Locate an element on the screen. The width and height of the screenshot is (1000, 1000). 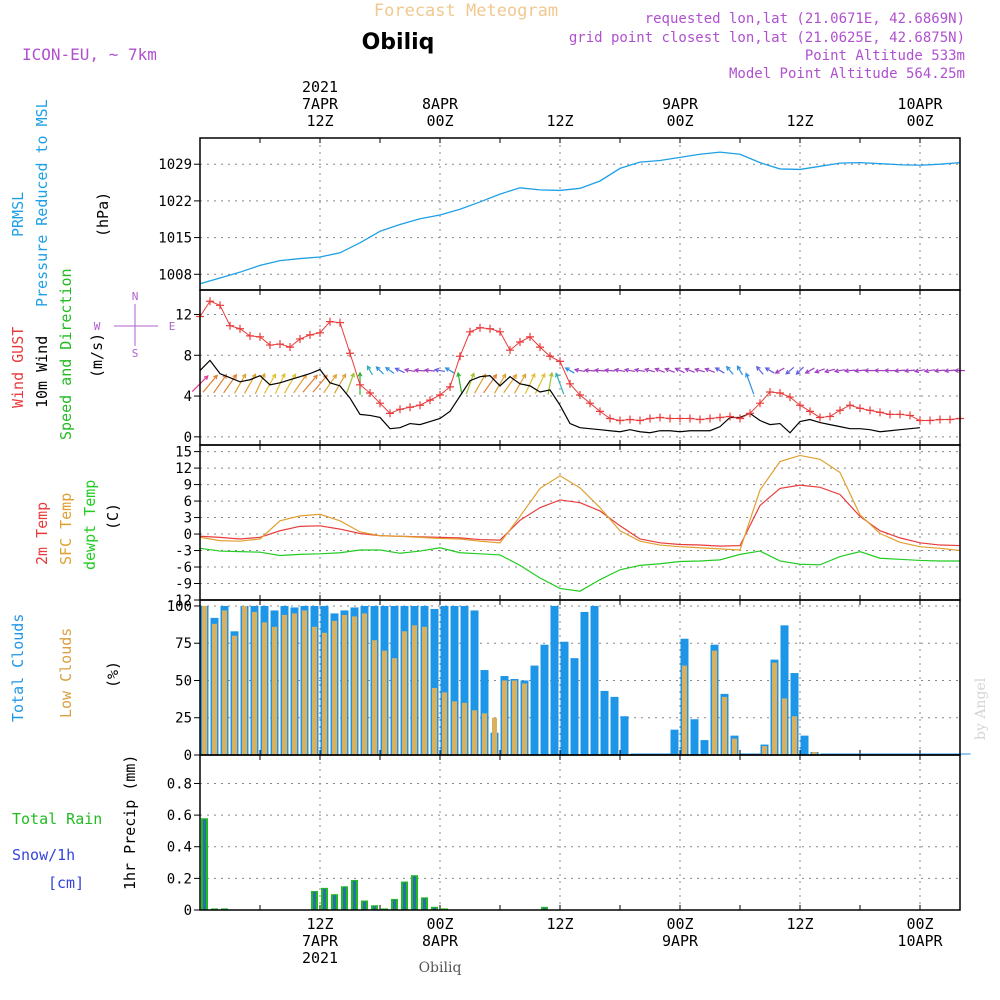
y-tick-label: 1008 is located at coordinates (175, 275).